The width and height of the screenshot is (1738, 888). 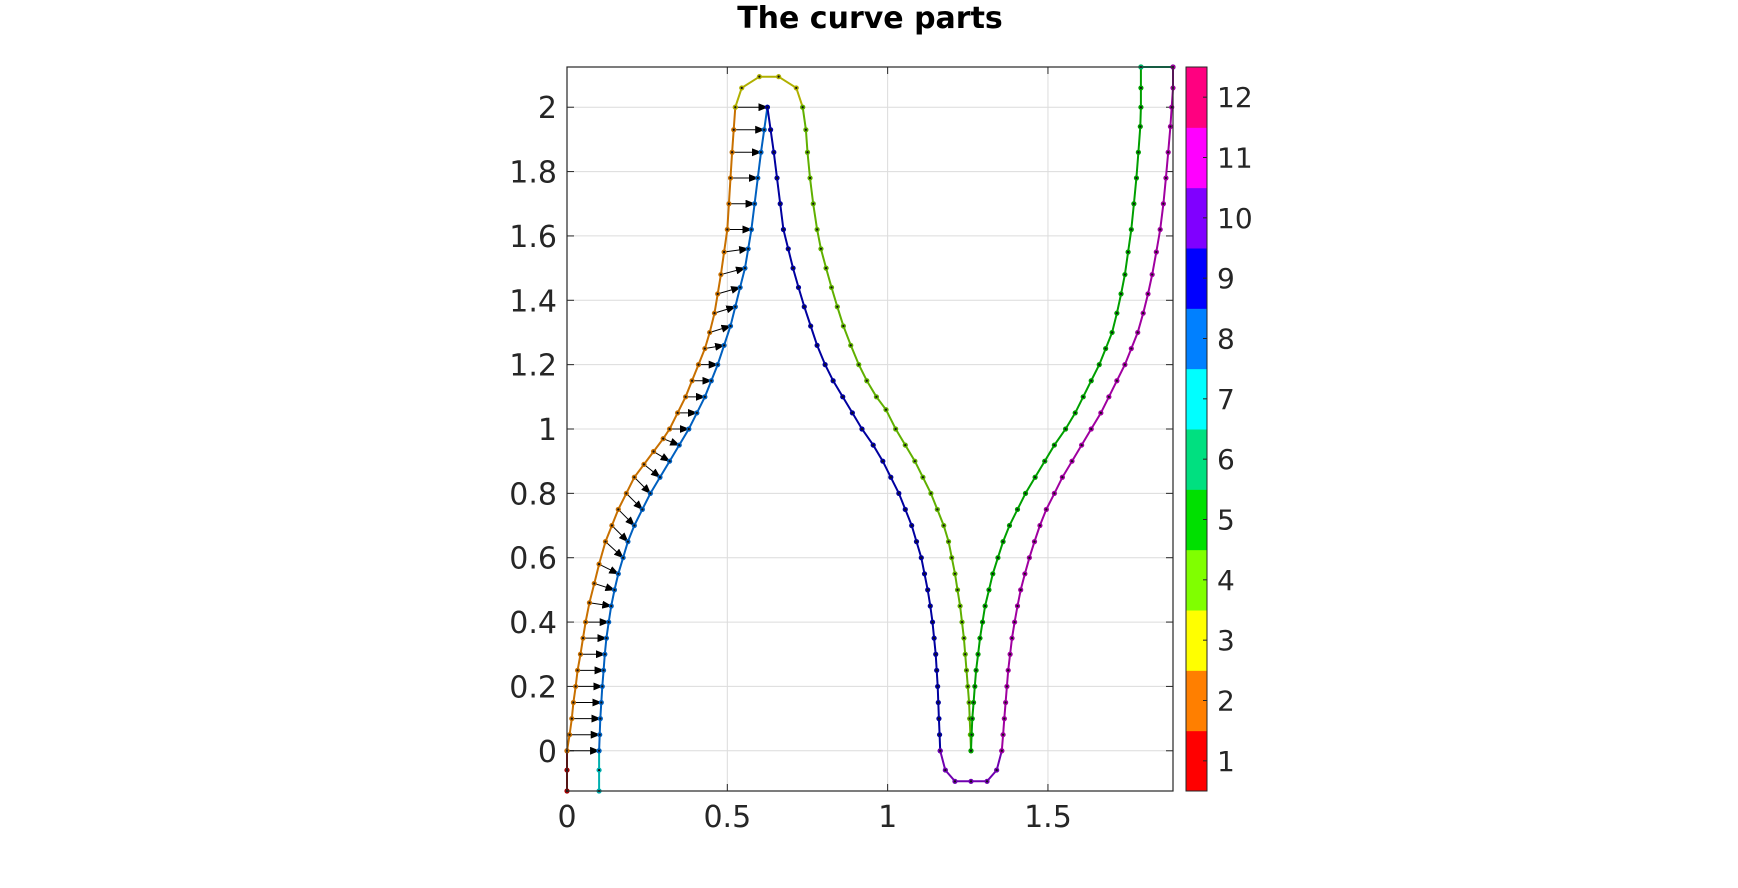 What do you see at coordinates (1235, 158) in the screenshot?
I see `colorbar-label: 11` at bounding box center [1235, 158].